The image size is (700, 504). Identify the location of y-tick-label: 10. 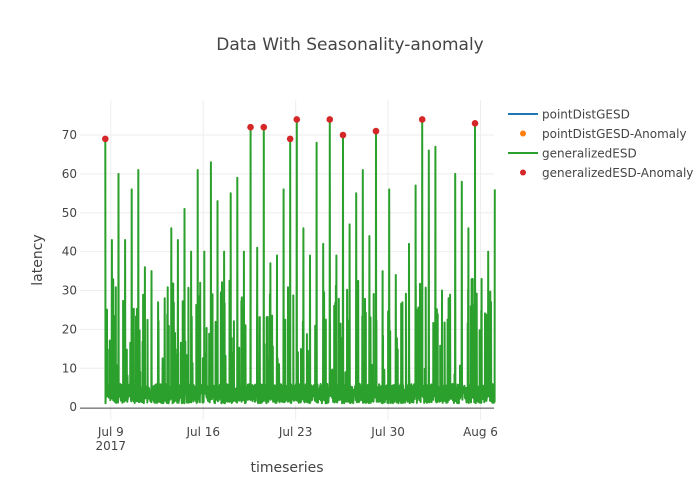
(69, 368).